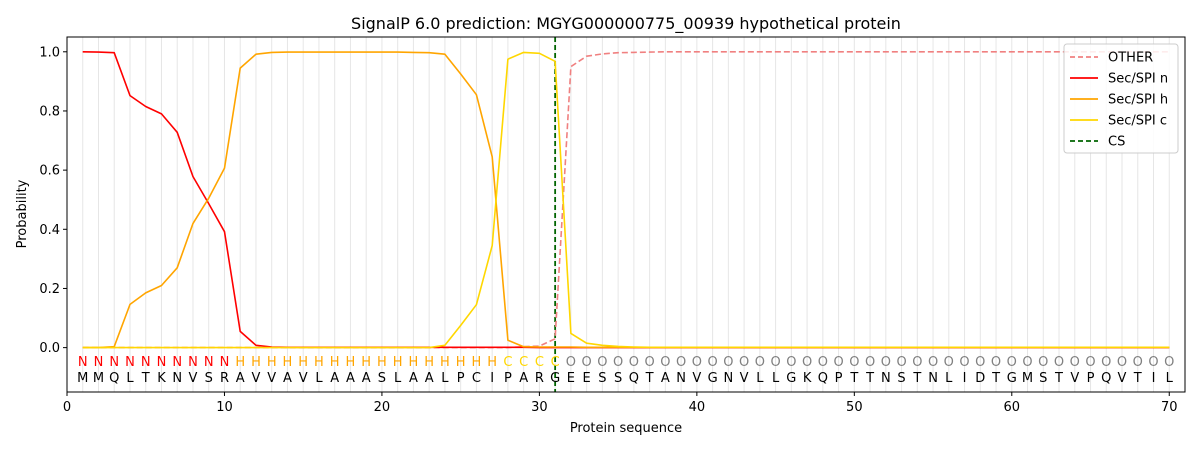 Image resolution: width=1200 pixels, height=450 pixels. Describe the element at coordinates (571, 378) in the screenshot. I see `residue-label: E` at that location.